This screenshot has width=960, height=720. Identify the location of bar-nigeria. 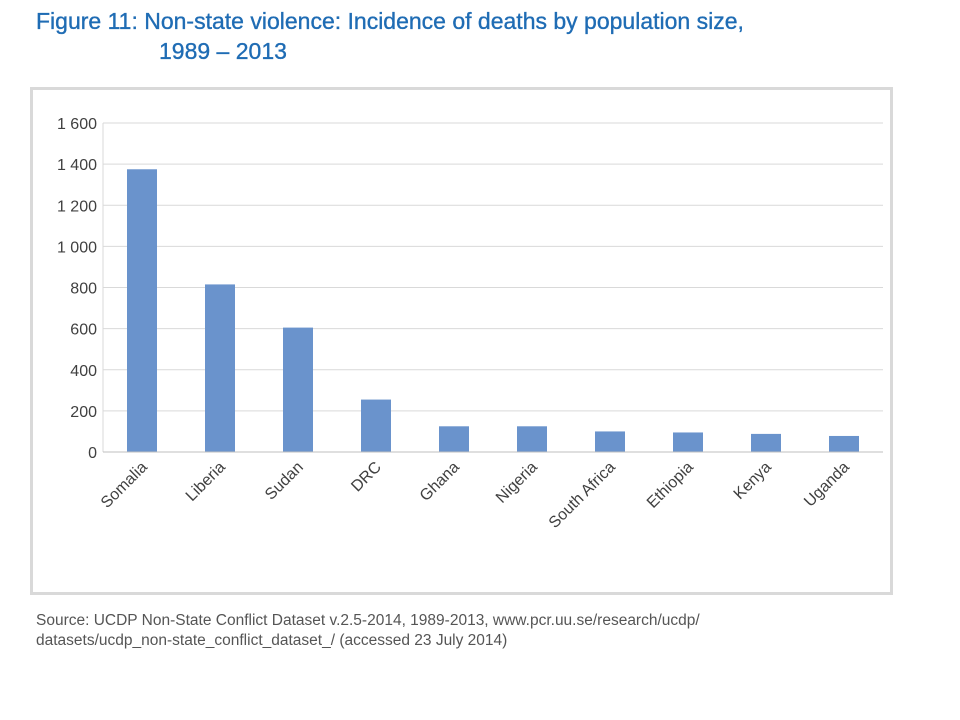
(532, 439).